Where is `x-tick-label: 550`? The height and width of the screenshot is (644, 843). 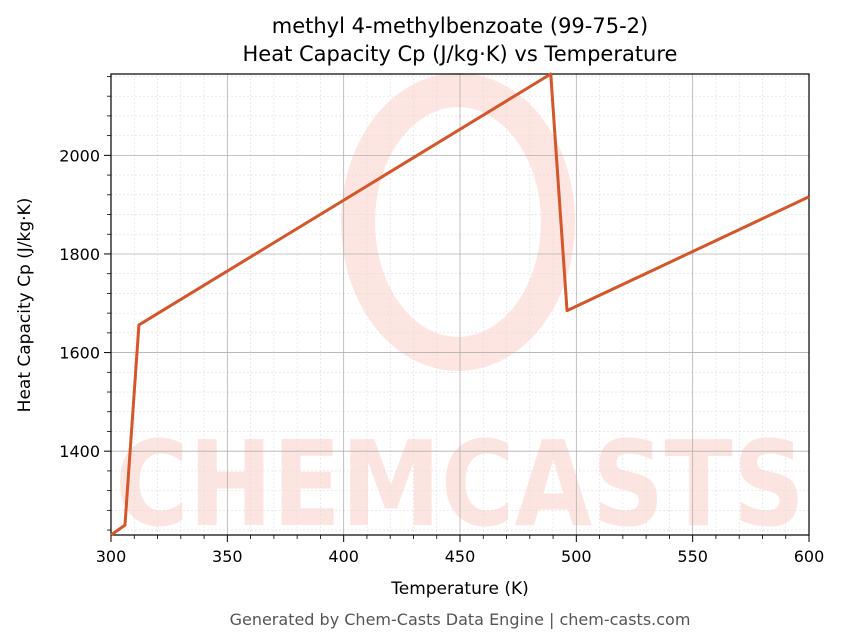 x-tick-label: 550 is located at coordinates (692, 556).